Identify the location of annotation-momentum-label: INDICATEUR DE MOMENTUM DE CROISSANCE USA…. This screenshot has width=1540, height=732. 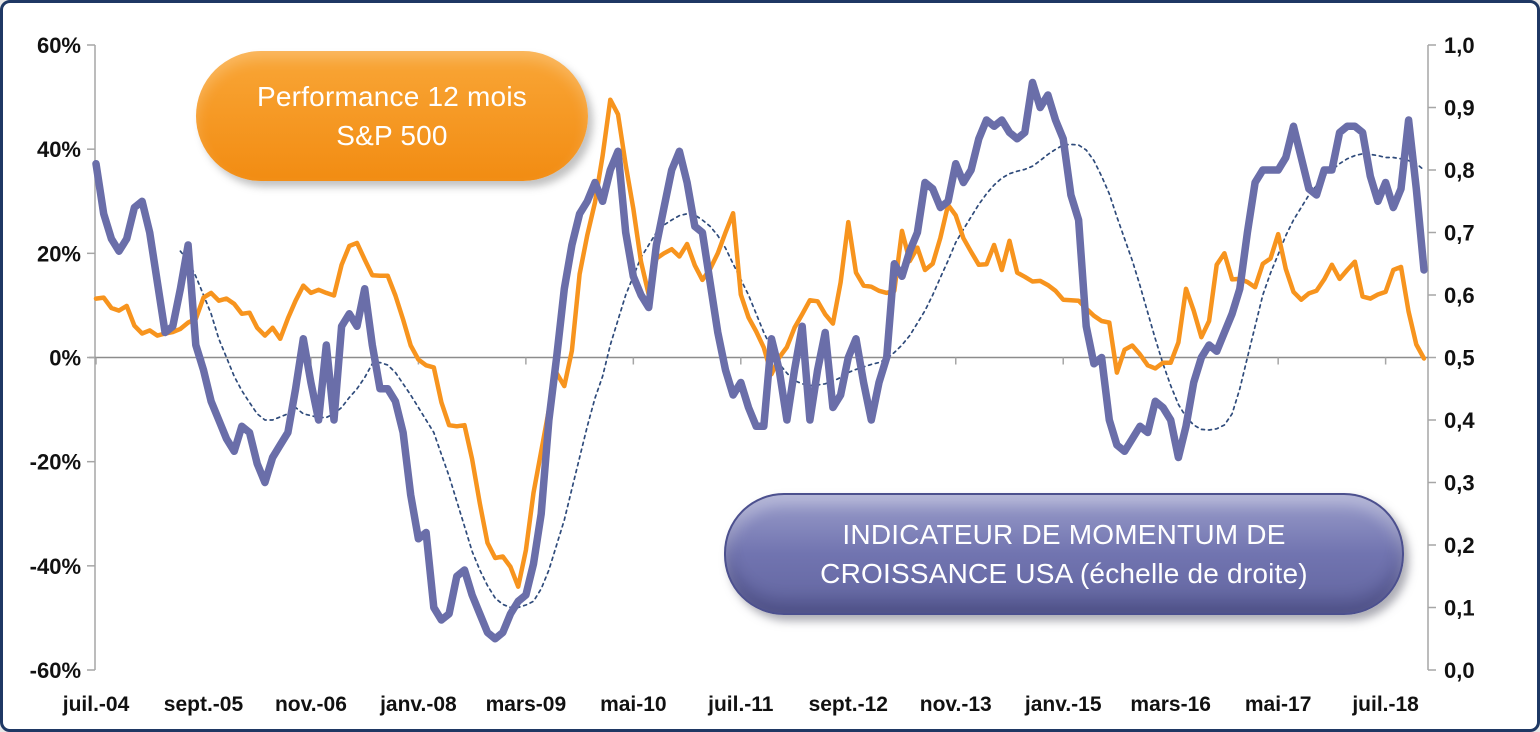
(1064, 554).